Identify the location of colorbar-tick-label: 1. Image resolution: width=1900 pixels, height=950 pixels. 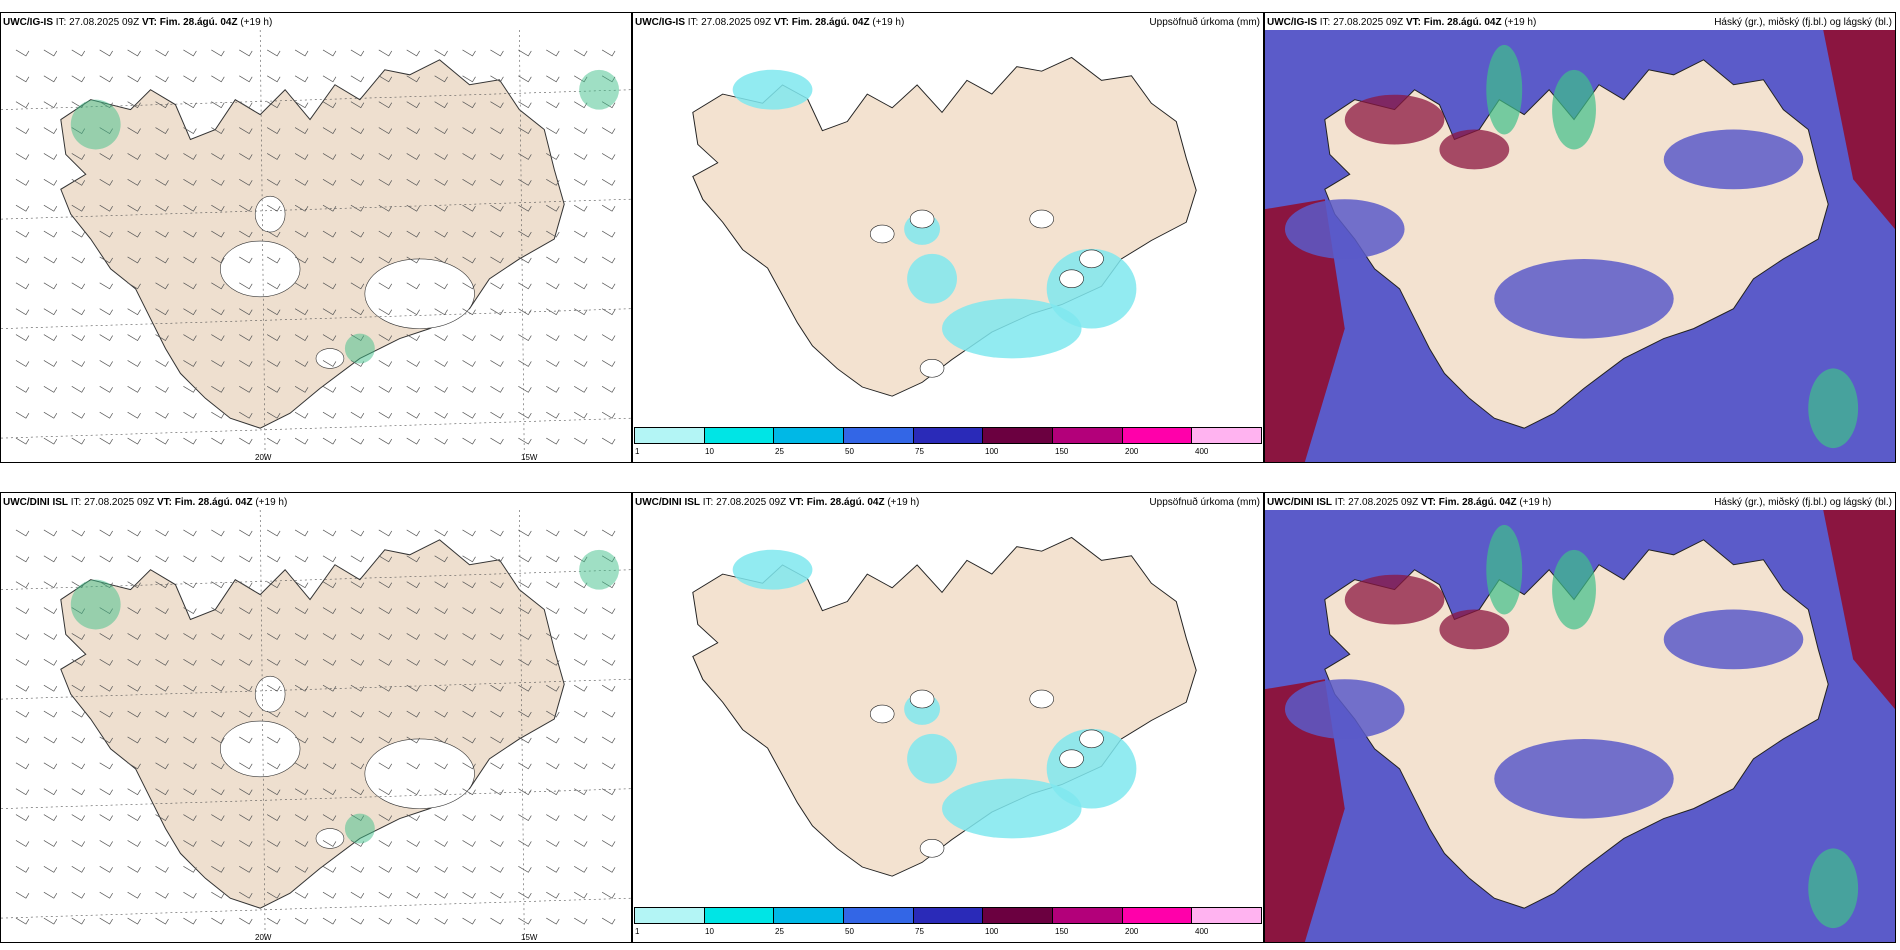
(637, 451).